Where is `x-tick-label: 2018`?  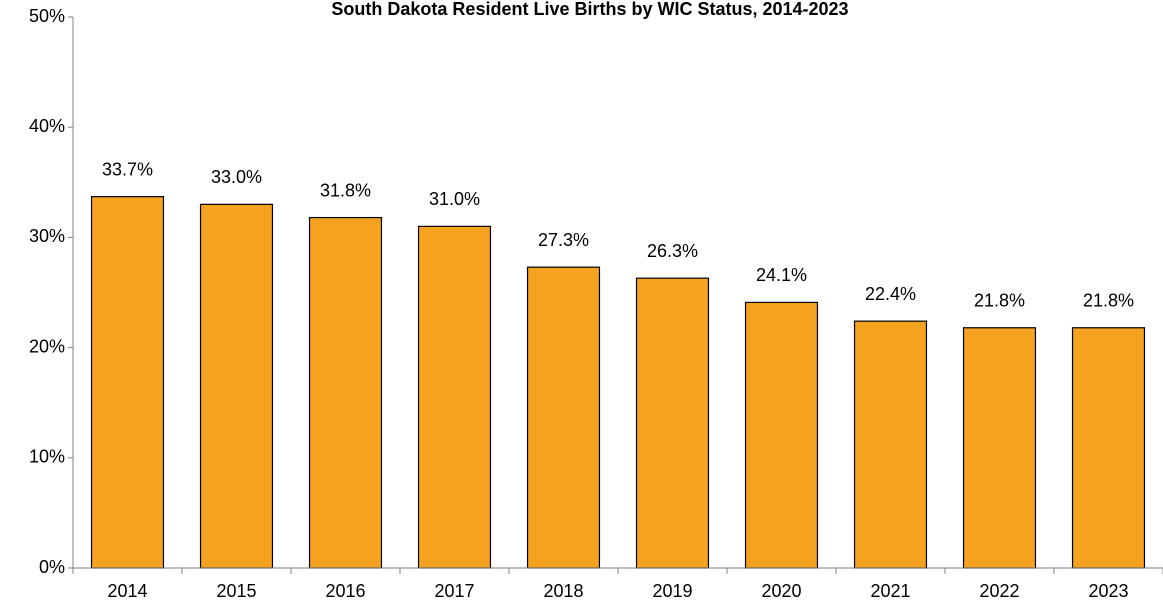 x-tick-label: 2018 is located at coordinates (563, 591).